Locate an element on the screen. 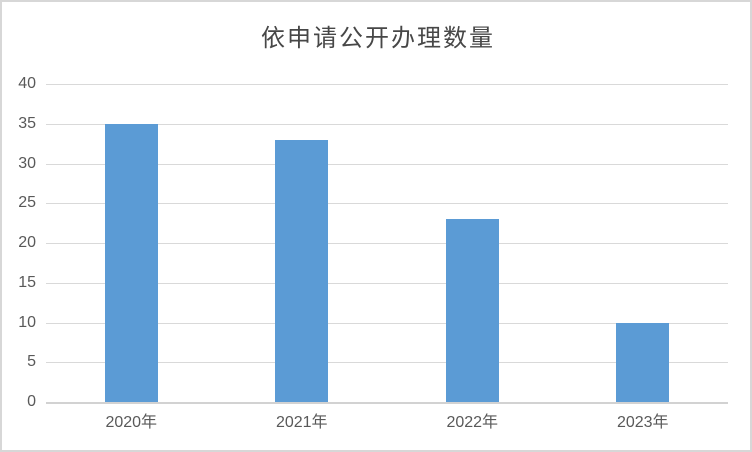 This screenshot has height=452, width=752. y-tick-label: 15 is located at coordinates (27, 282).